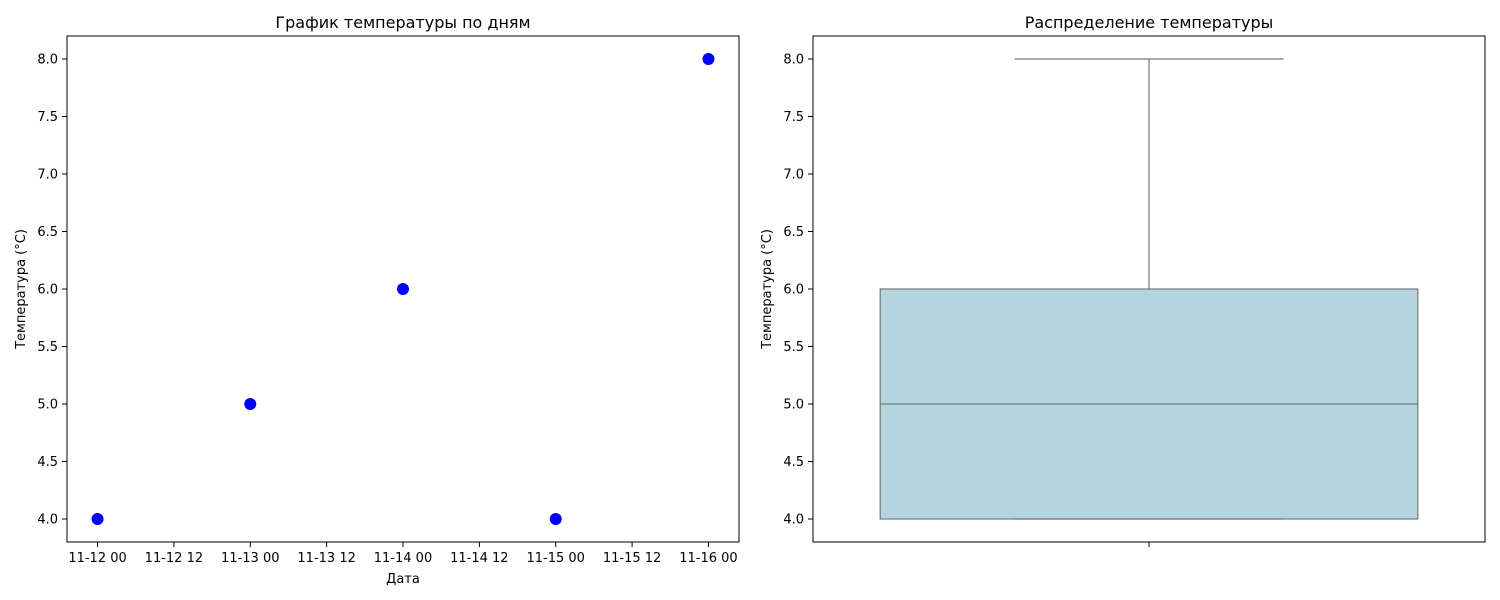 The width and height of the screenshot is (1500, 600). I want to click on boxplot-y-ticks: 4.0 4.5 5.0 5.5 6.0 6.5 7.0 7.5 8.0, so click(798, 290).